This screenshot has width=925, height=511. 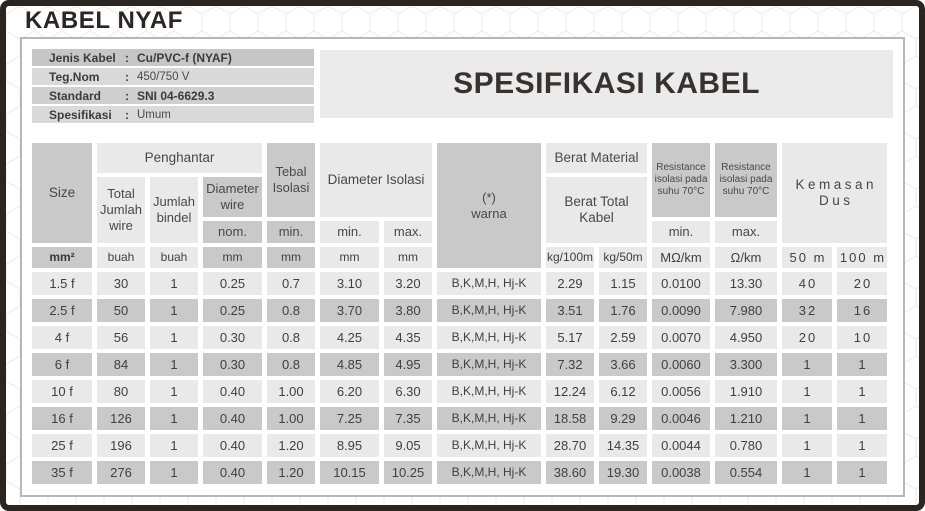 I want to click on cell-kemasan-50m: 20, so click(x=807, y=337).